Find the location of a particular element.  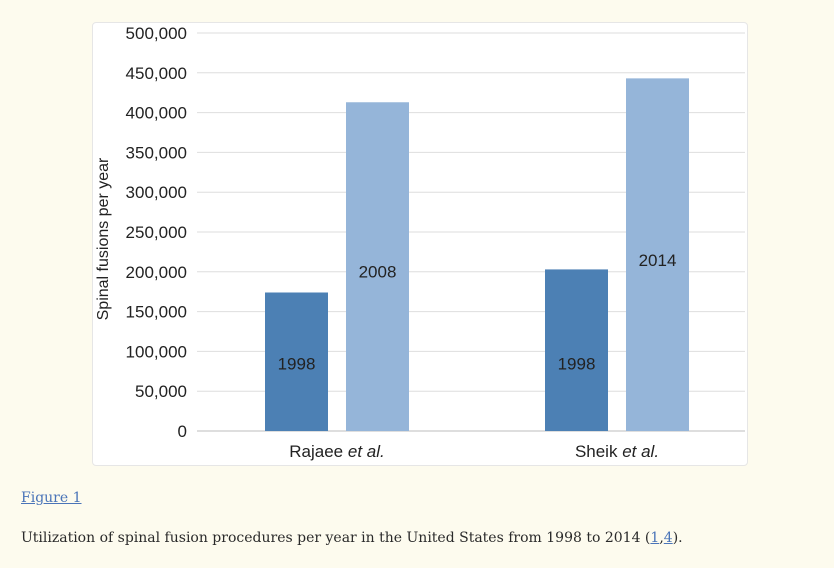

y-axis-label: Spinal fusions per year is located at coordinates (103, 238).